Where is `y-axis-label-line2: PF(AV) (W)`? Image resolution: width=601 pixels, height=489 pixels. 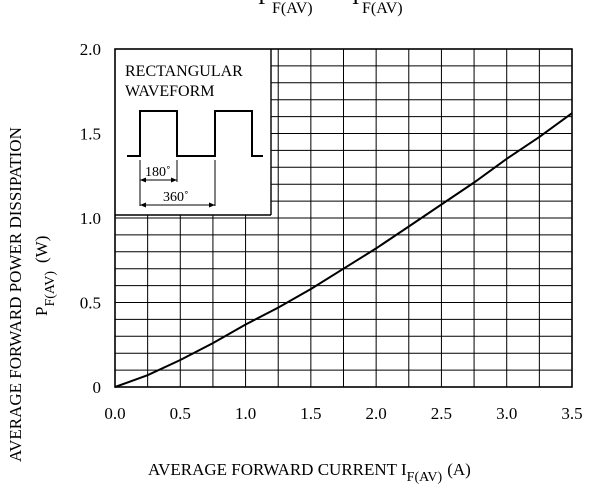 y-axis-label-line2: PF(AV) (W) is located at coordinates (45, 276).